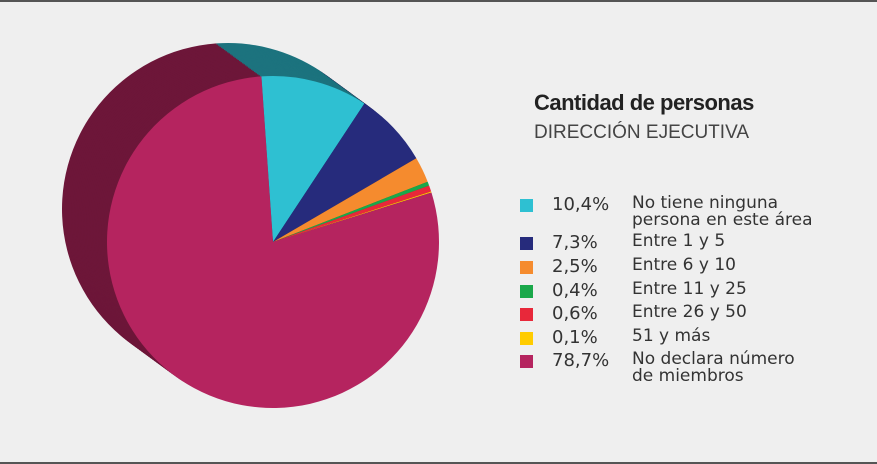 The image size is (877, 464). What do you see at coordinates (581, 204) in the screenshot?
I see `legend-value: 10,4%` at bounding box center [581, 204].